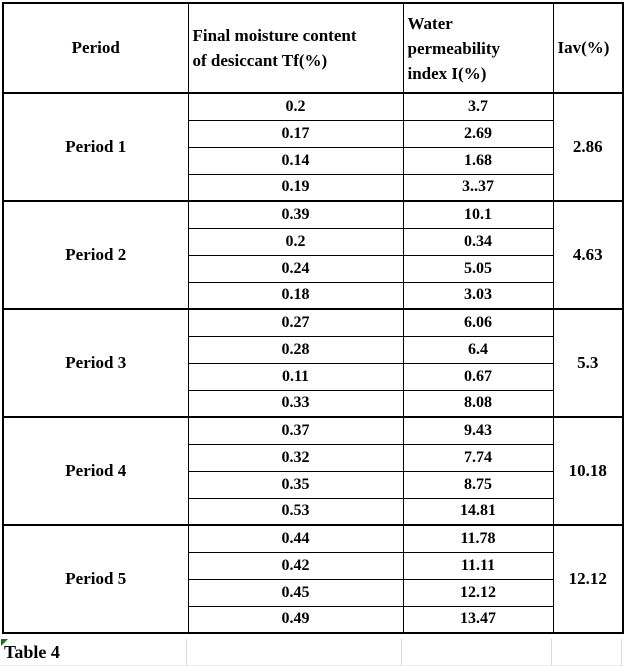 The width and height of the screenshot is (624, 666). What do you see at coordinates (430, 23) in the screenshot?
I see `header-i-line1: Water` at bounding box center [430, 23].